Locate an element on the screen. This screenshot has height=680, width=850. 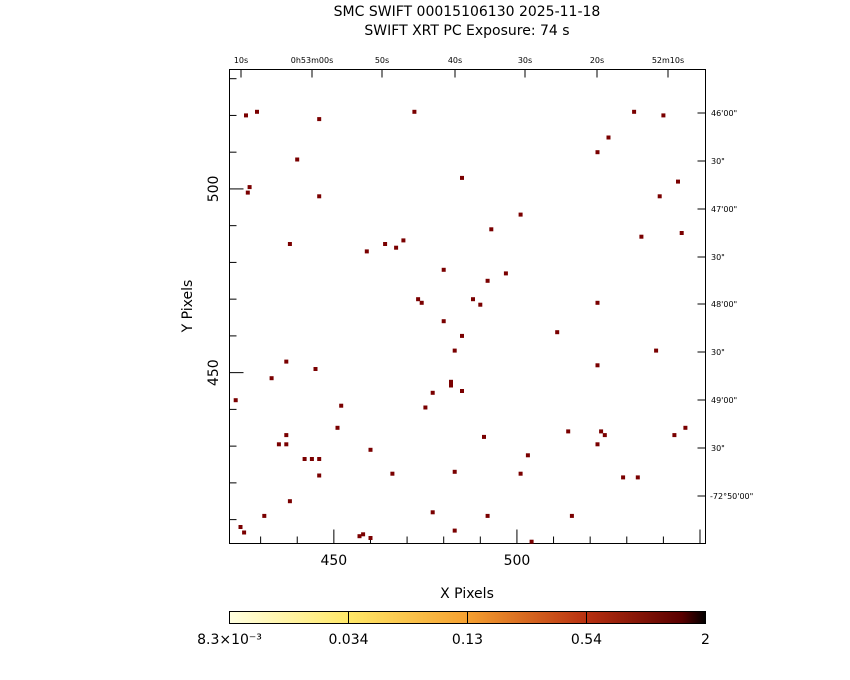
ra-axis-label: 20s is located at coordinates (597, 60).